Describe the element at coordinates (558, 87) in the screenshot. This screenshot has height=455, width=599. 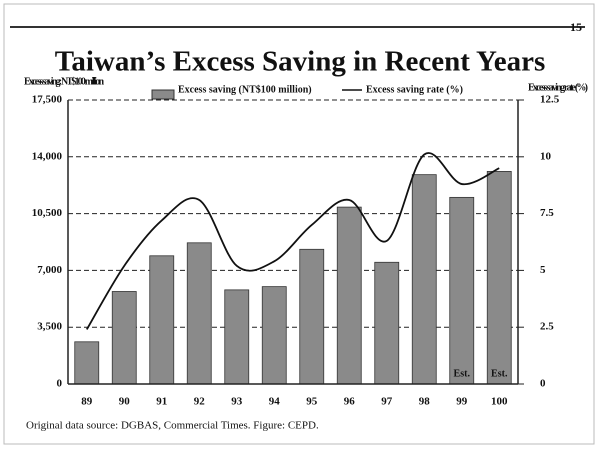
I see `y2-axis-title: Excess saving rate (%)` at that location.